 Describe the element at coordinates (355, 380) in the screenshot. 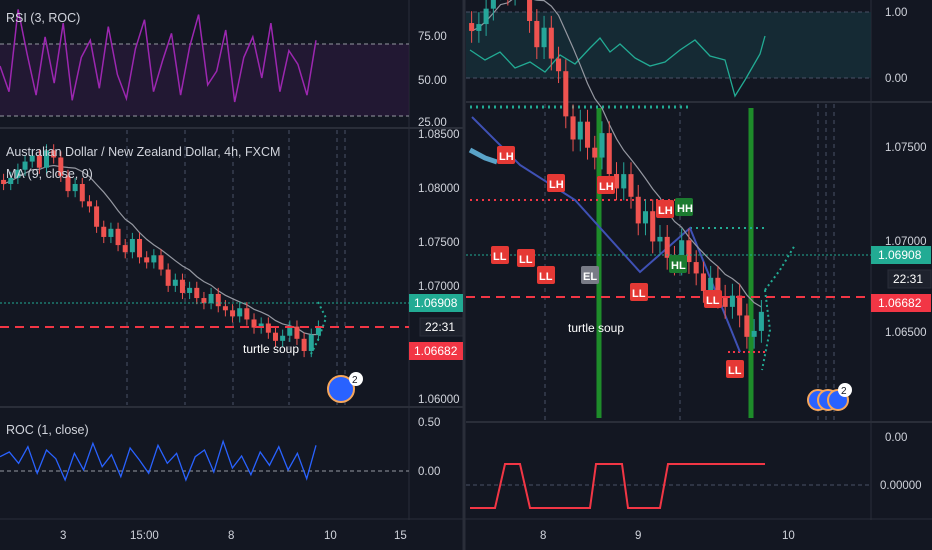

I see `left-icon-count: 2` at that location.